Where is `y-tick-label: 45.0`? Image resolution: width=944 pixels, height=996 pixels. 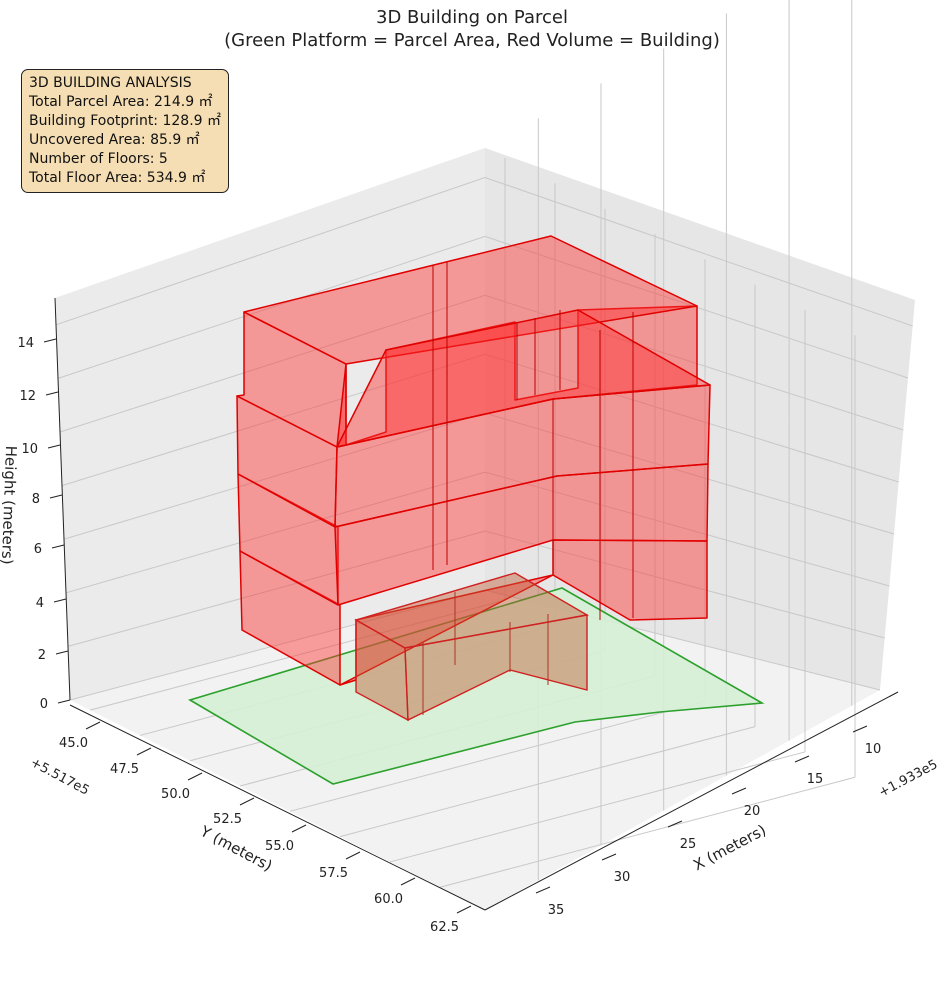 y-tick-label: 45.0 is located at coordinates (73, 743).